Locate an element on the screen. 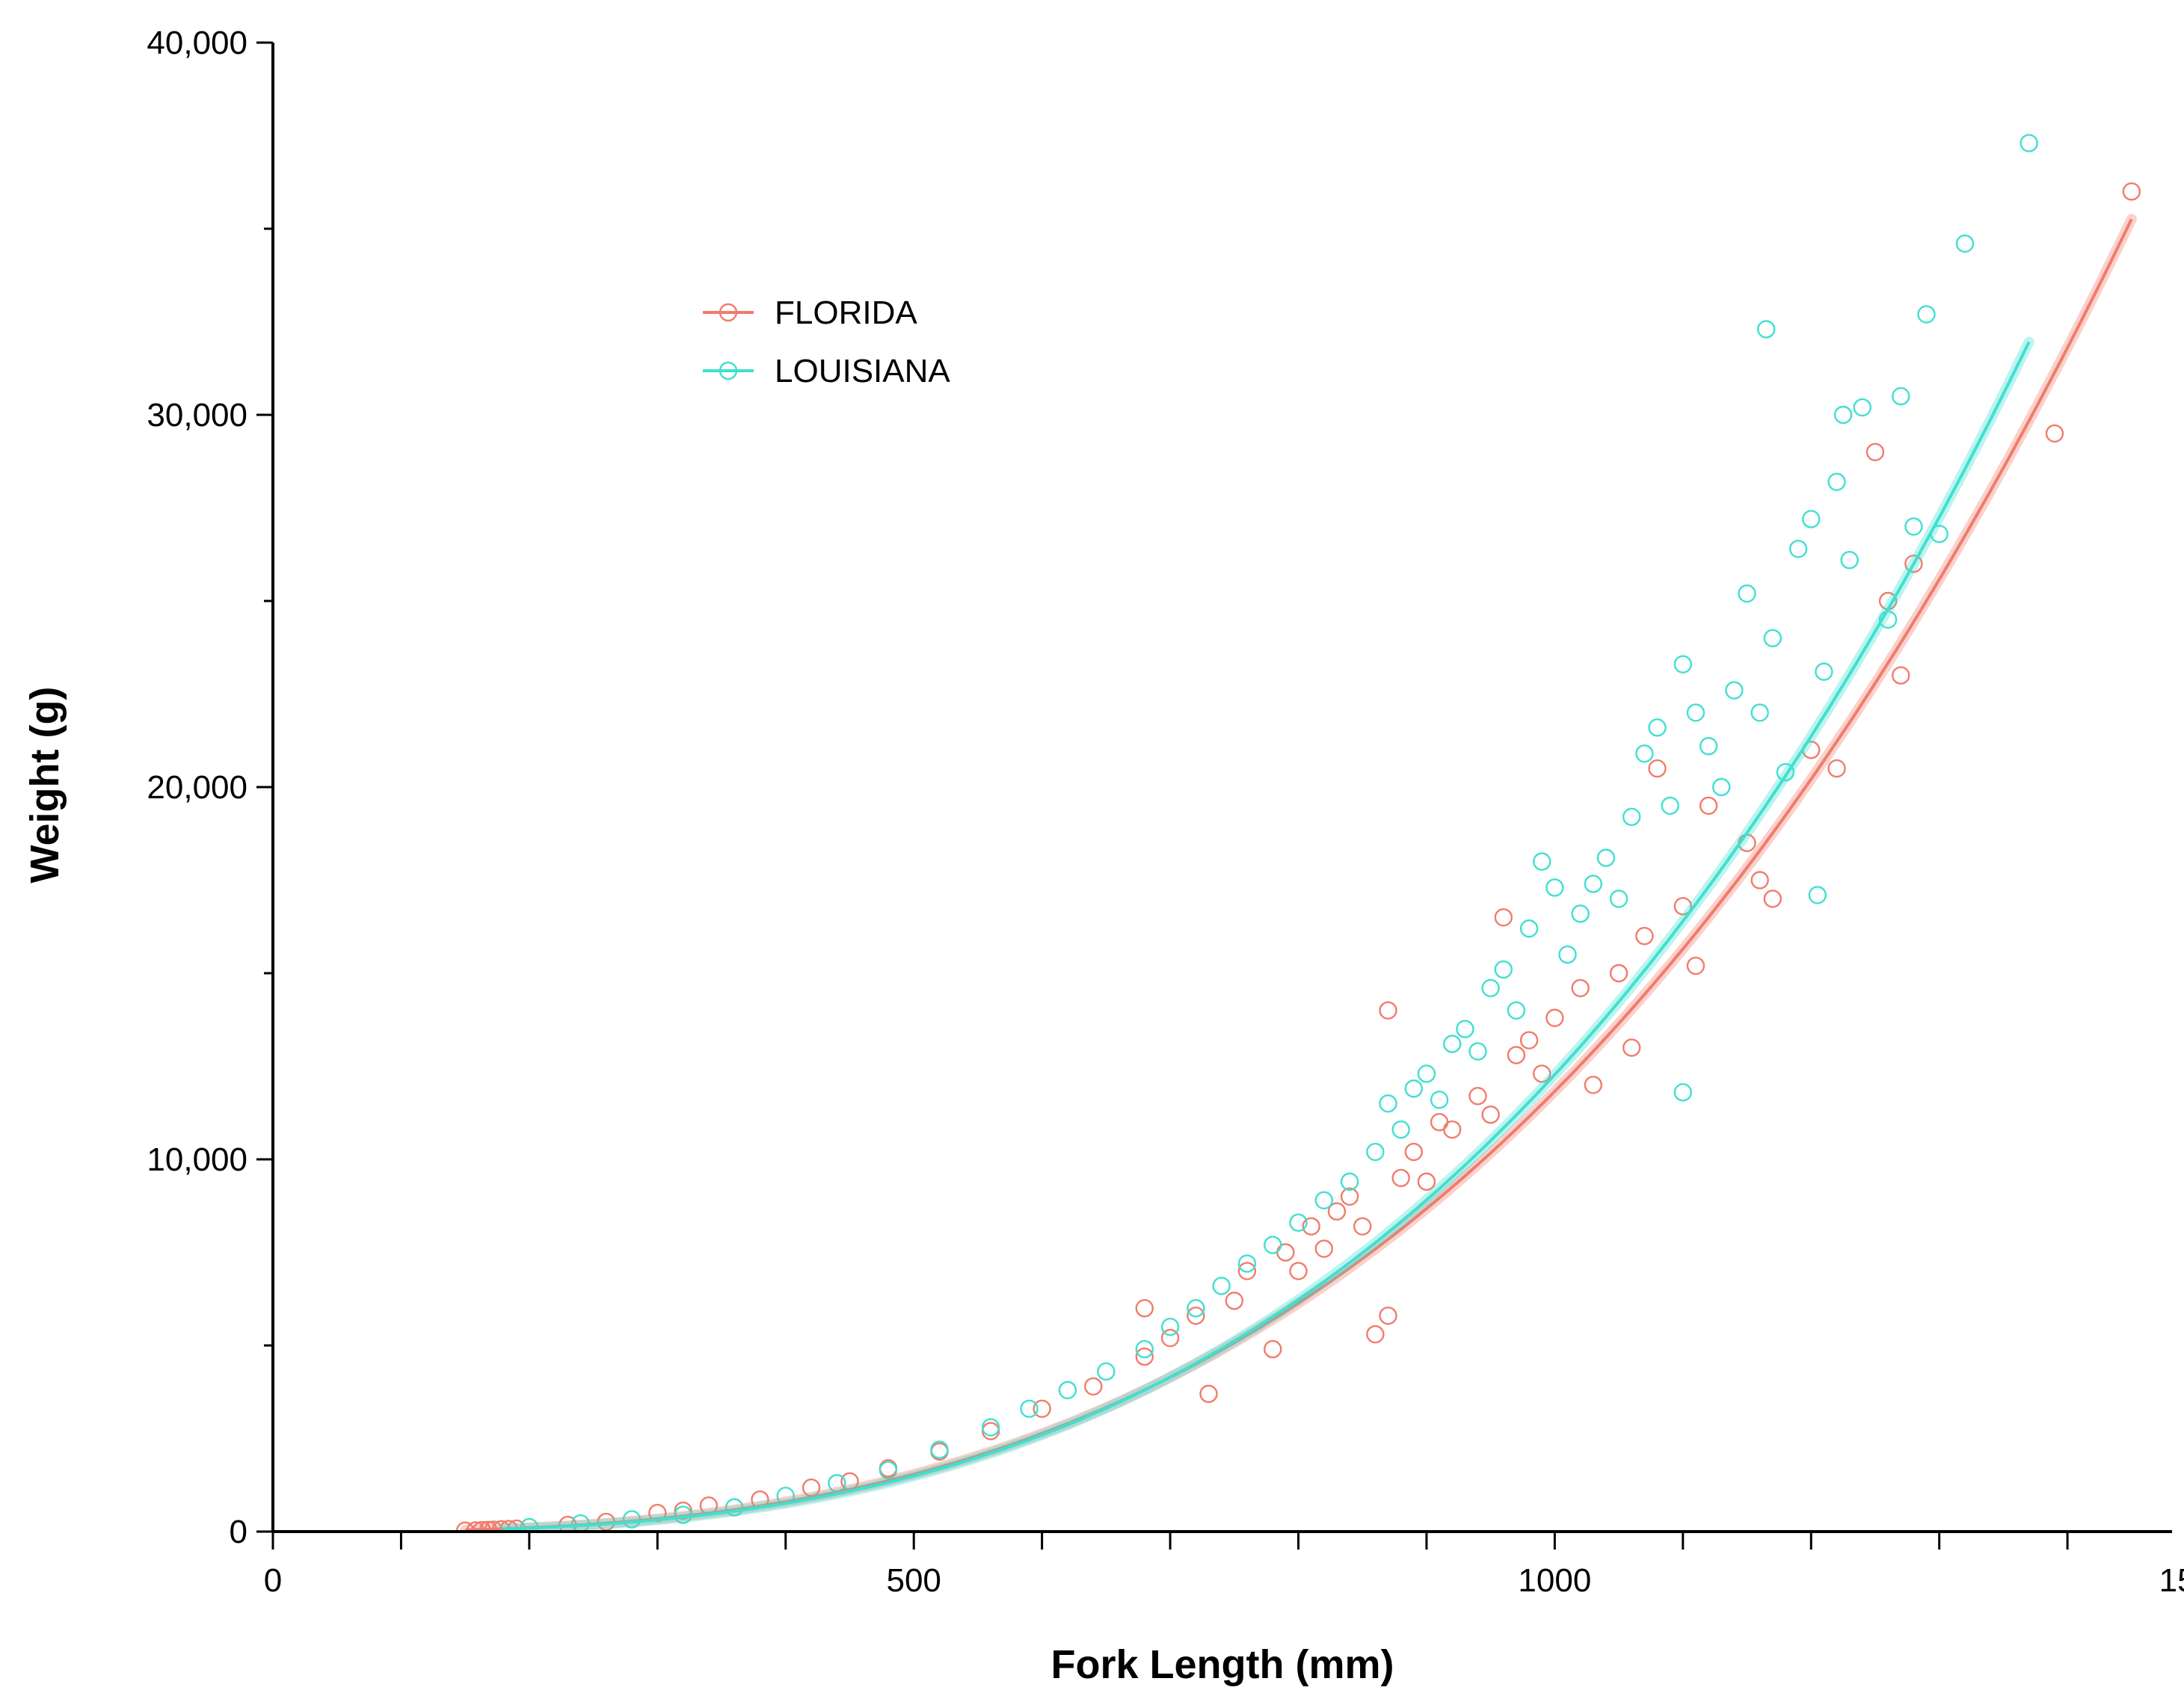 This screenshot has width=2184, height=1705. y-tick-label: 30,000 is located at coordinates (197, 415).